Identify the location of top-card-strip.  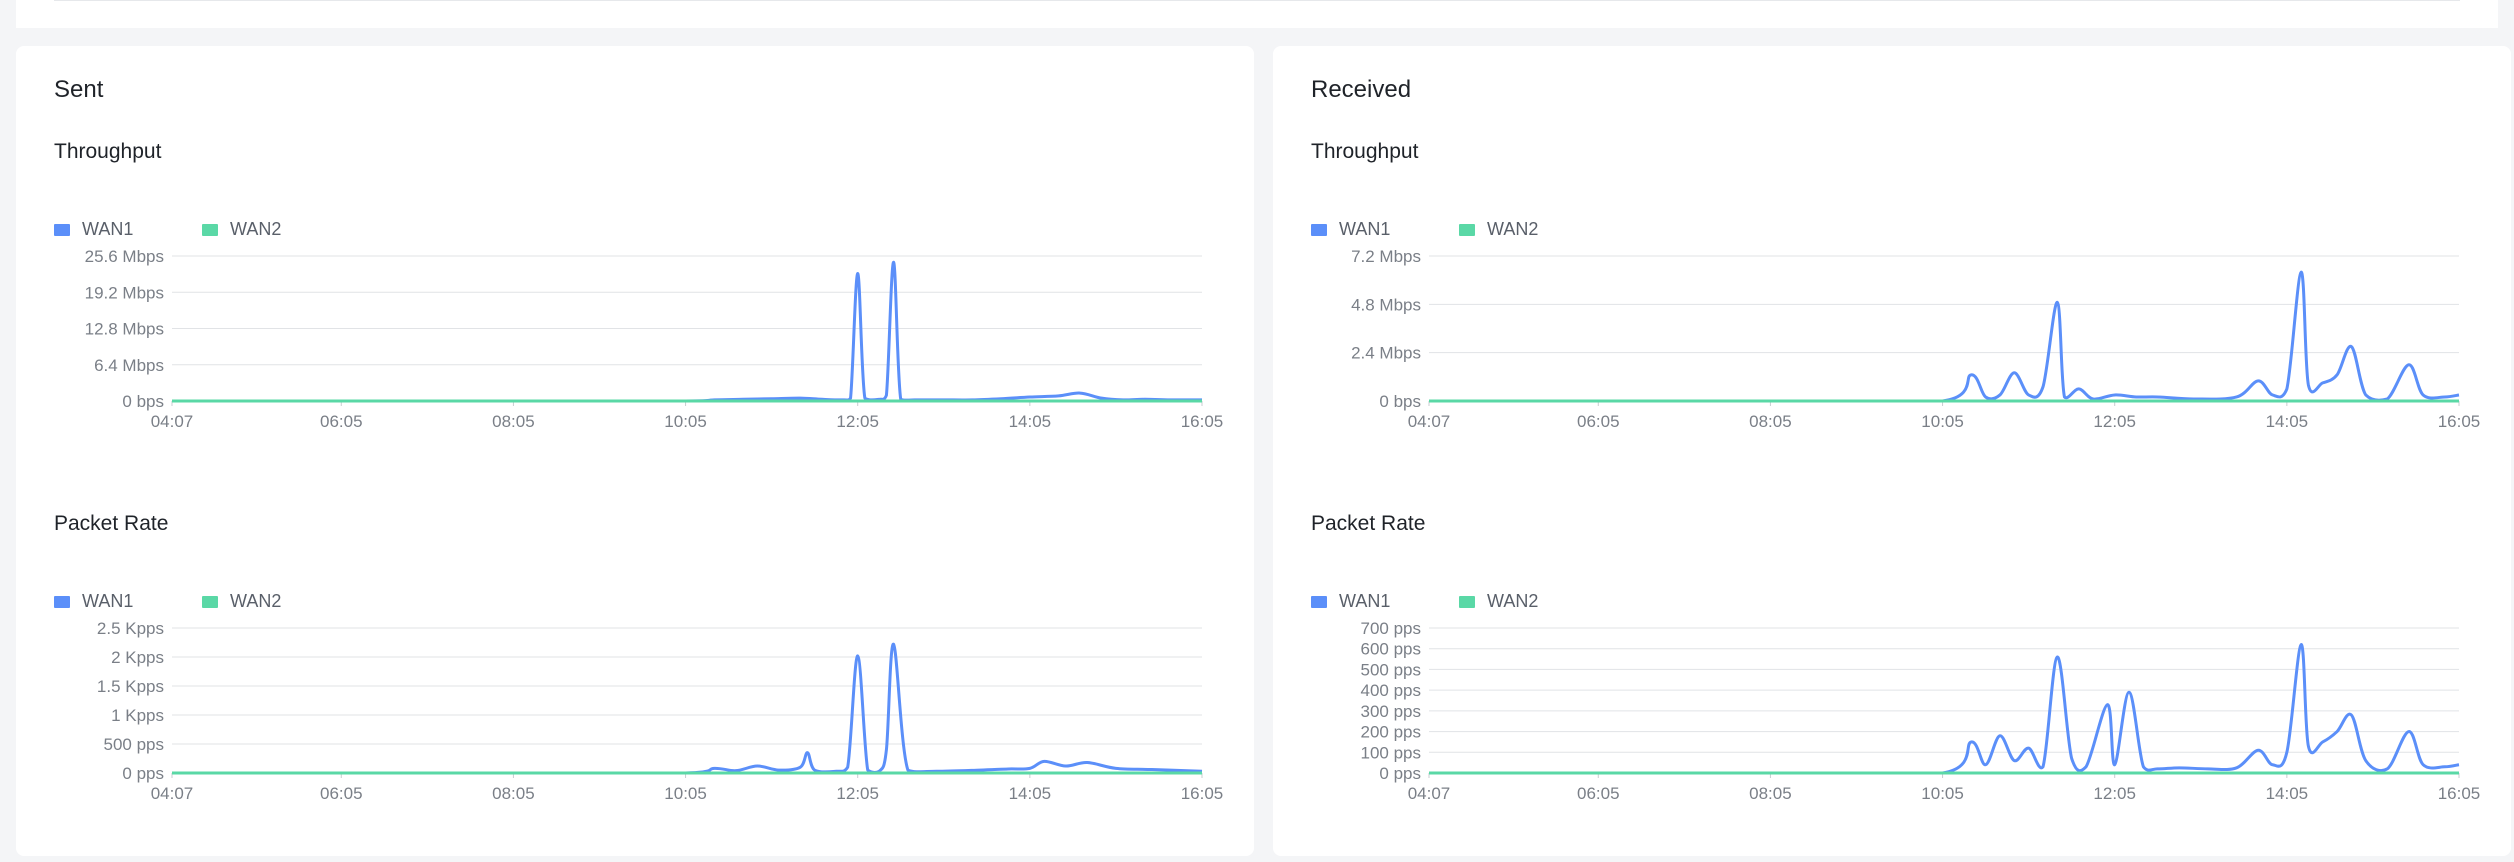
(1257, 14).